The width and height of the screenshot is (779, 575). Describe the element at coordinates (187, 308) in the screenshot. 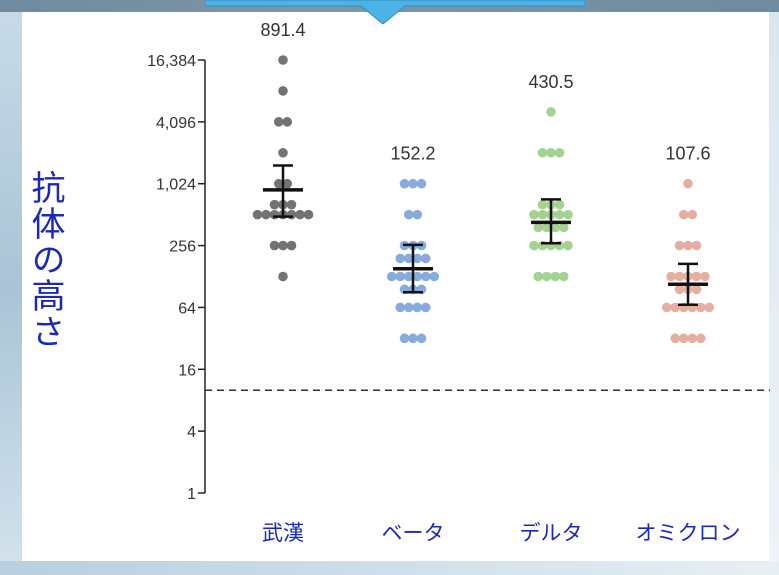

I see `y-tick-label: 64` at that location.